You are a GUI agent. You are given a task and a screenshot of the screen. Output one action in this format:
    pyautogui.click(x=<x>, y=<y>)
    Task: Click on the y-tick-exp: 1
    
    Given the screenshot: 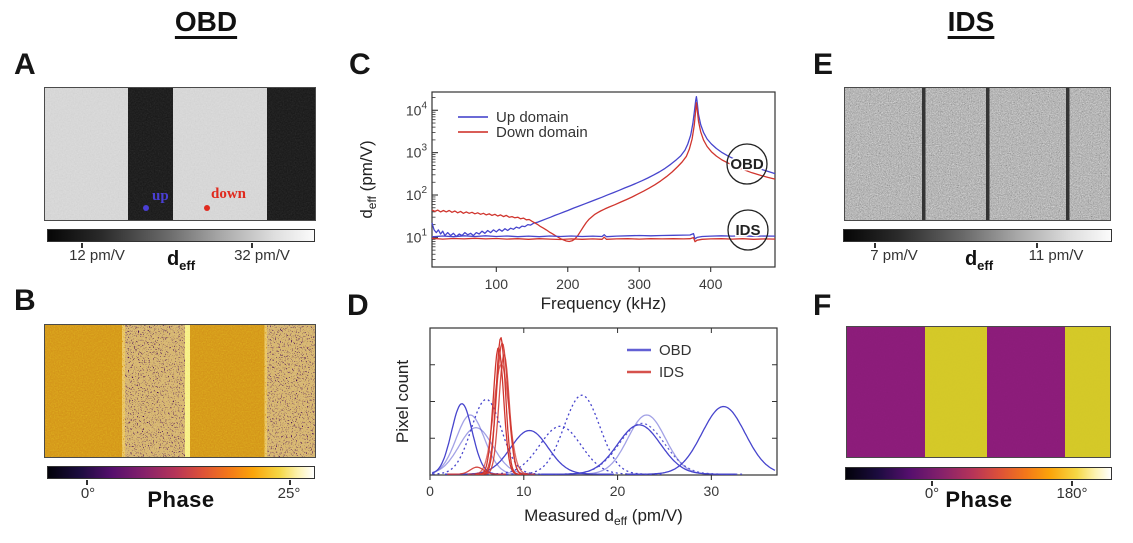 What is the action you would take?
    pyautogui.click(x=424, y=232)
    